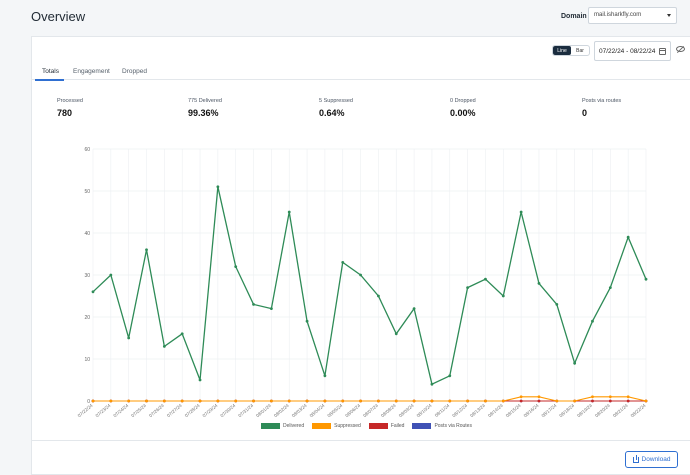 This screenshot has height=475, width=690. I want to click on legend-item: Failed, so click(386, 426).